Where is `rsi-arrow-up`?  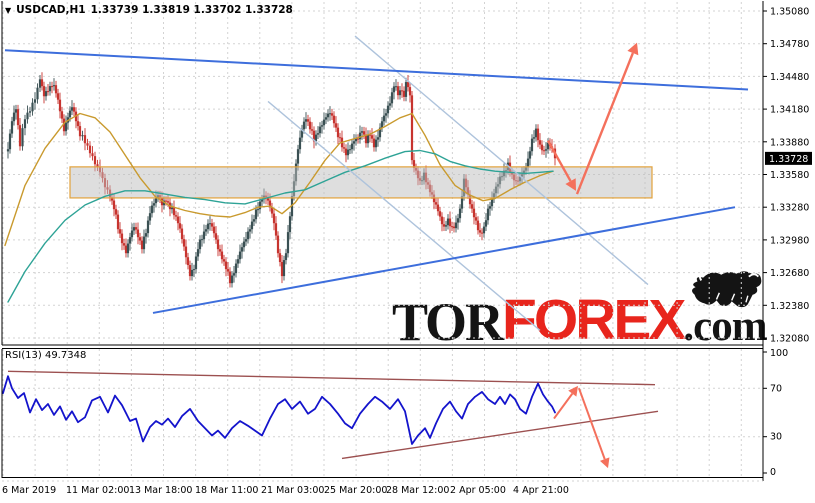 rsi-arrow-up is located at coordinates (563, 406).